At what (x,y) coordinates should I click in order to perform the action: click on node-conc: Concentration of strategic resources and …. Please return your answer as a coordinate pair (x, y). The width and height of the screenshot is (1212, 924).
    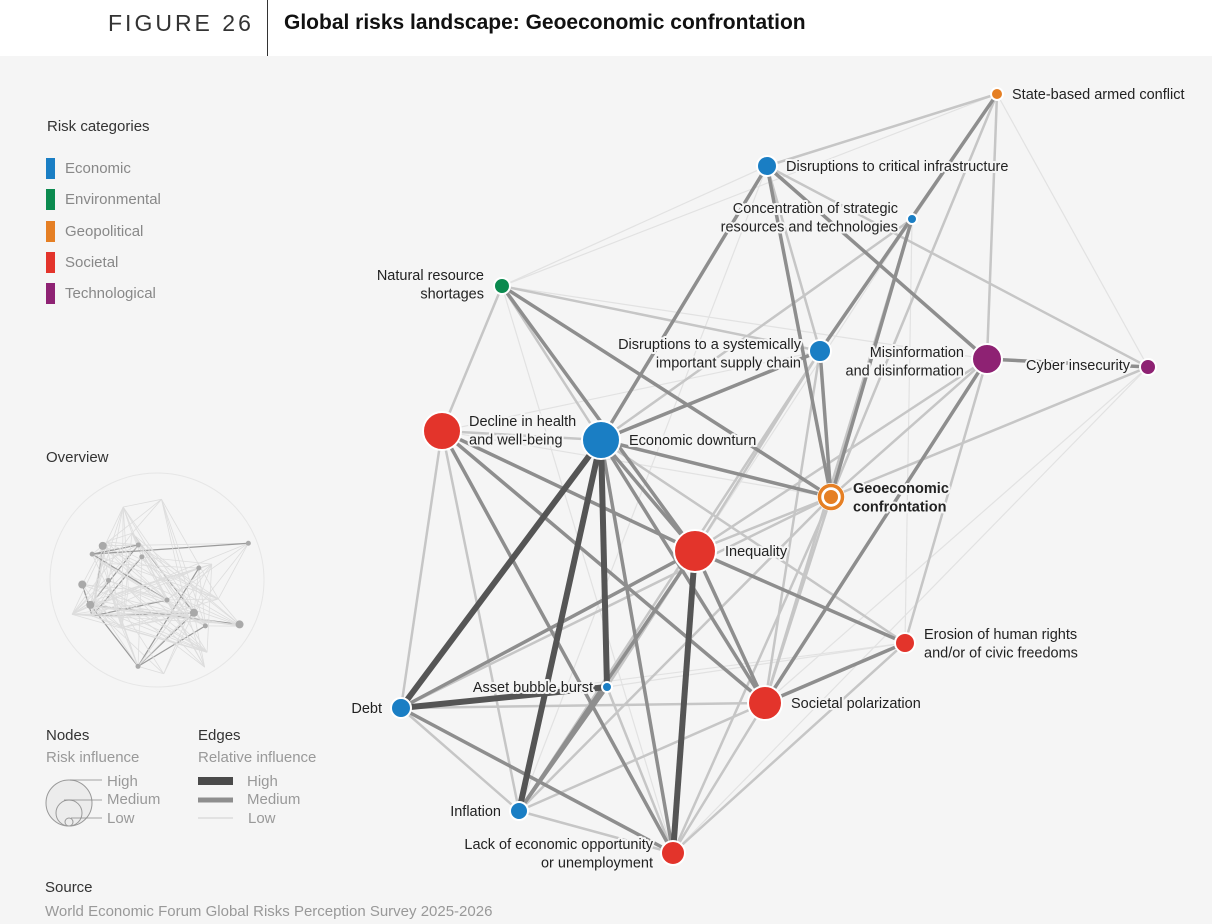
    Looking at the image, I should click on (818, 218).